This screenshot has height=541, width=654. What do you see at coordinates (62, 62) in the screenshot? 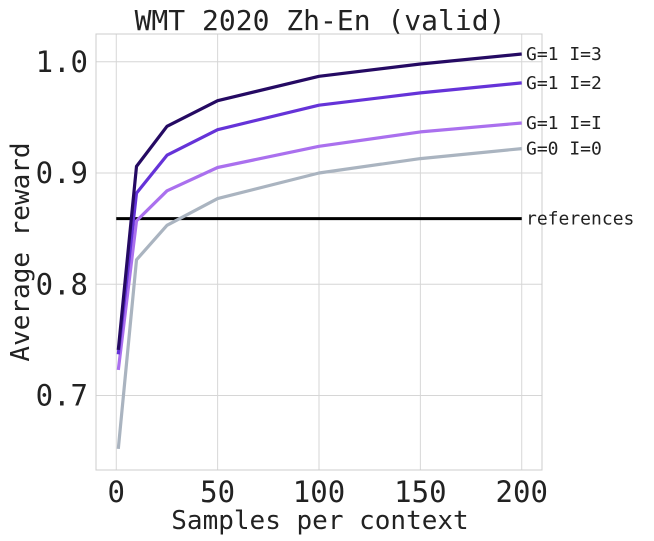
I see `y-tick-label: 1.0` at bounding box center [62, 62].